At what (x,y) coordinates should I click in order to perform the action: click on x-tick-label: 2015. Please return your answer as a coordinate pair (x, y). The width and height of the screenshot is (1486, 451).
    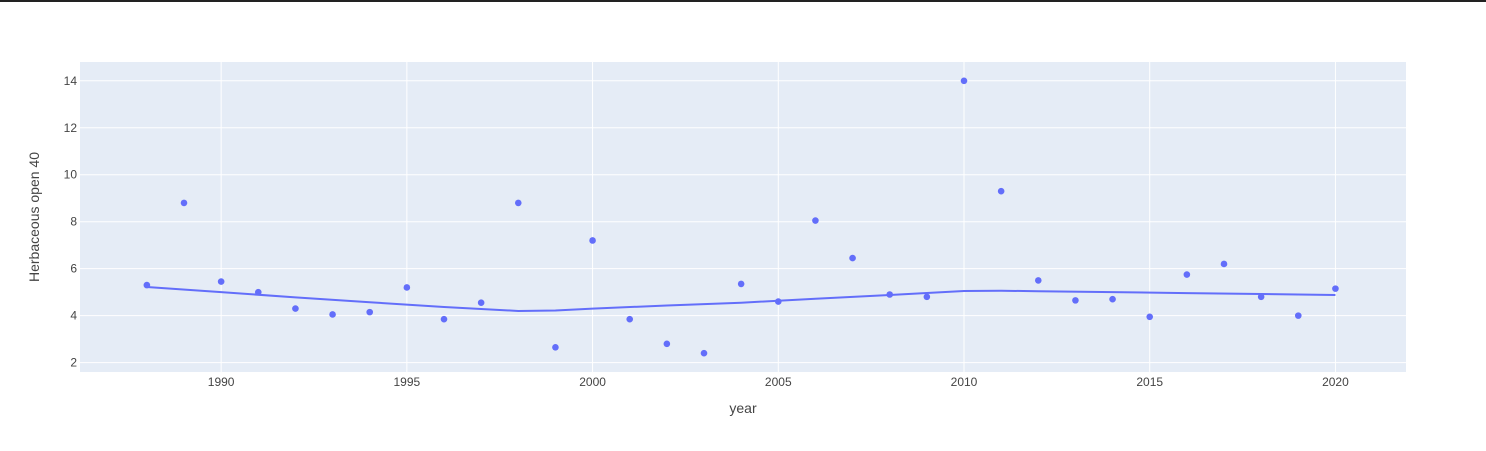
    Looking at the image, I should click on (1149, 382).